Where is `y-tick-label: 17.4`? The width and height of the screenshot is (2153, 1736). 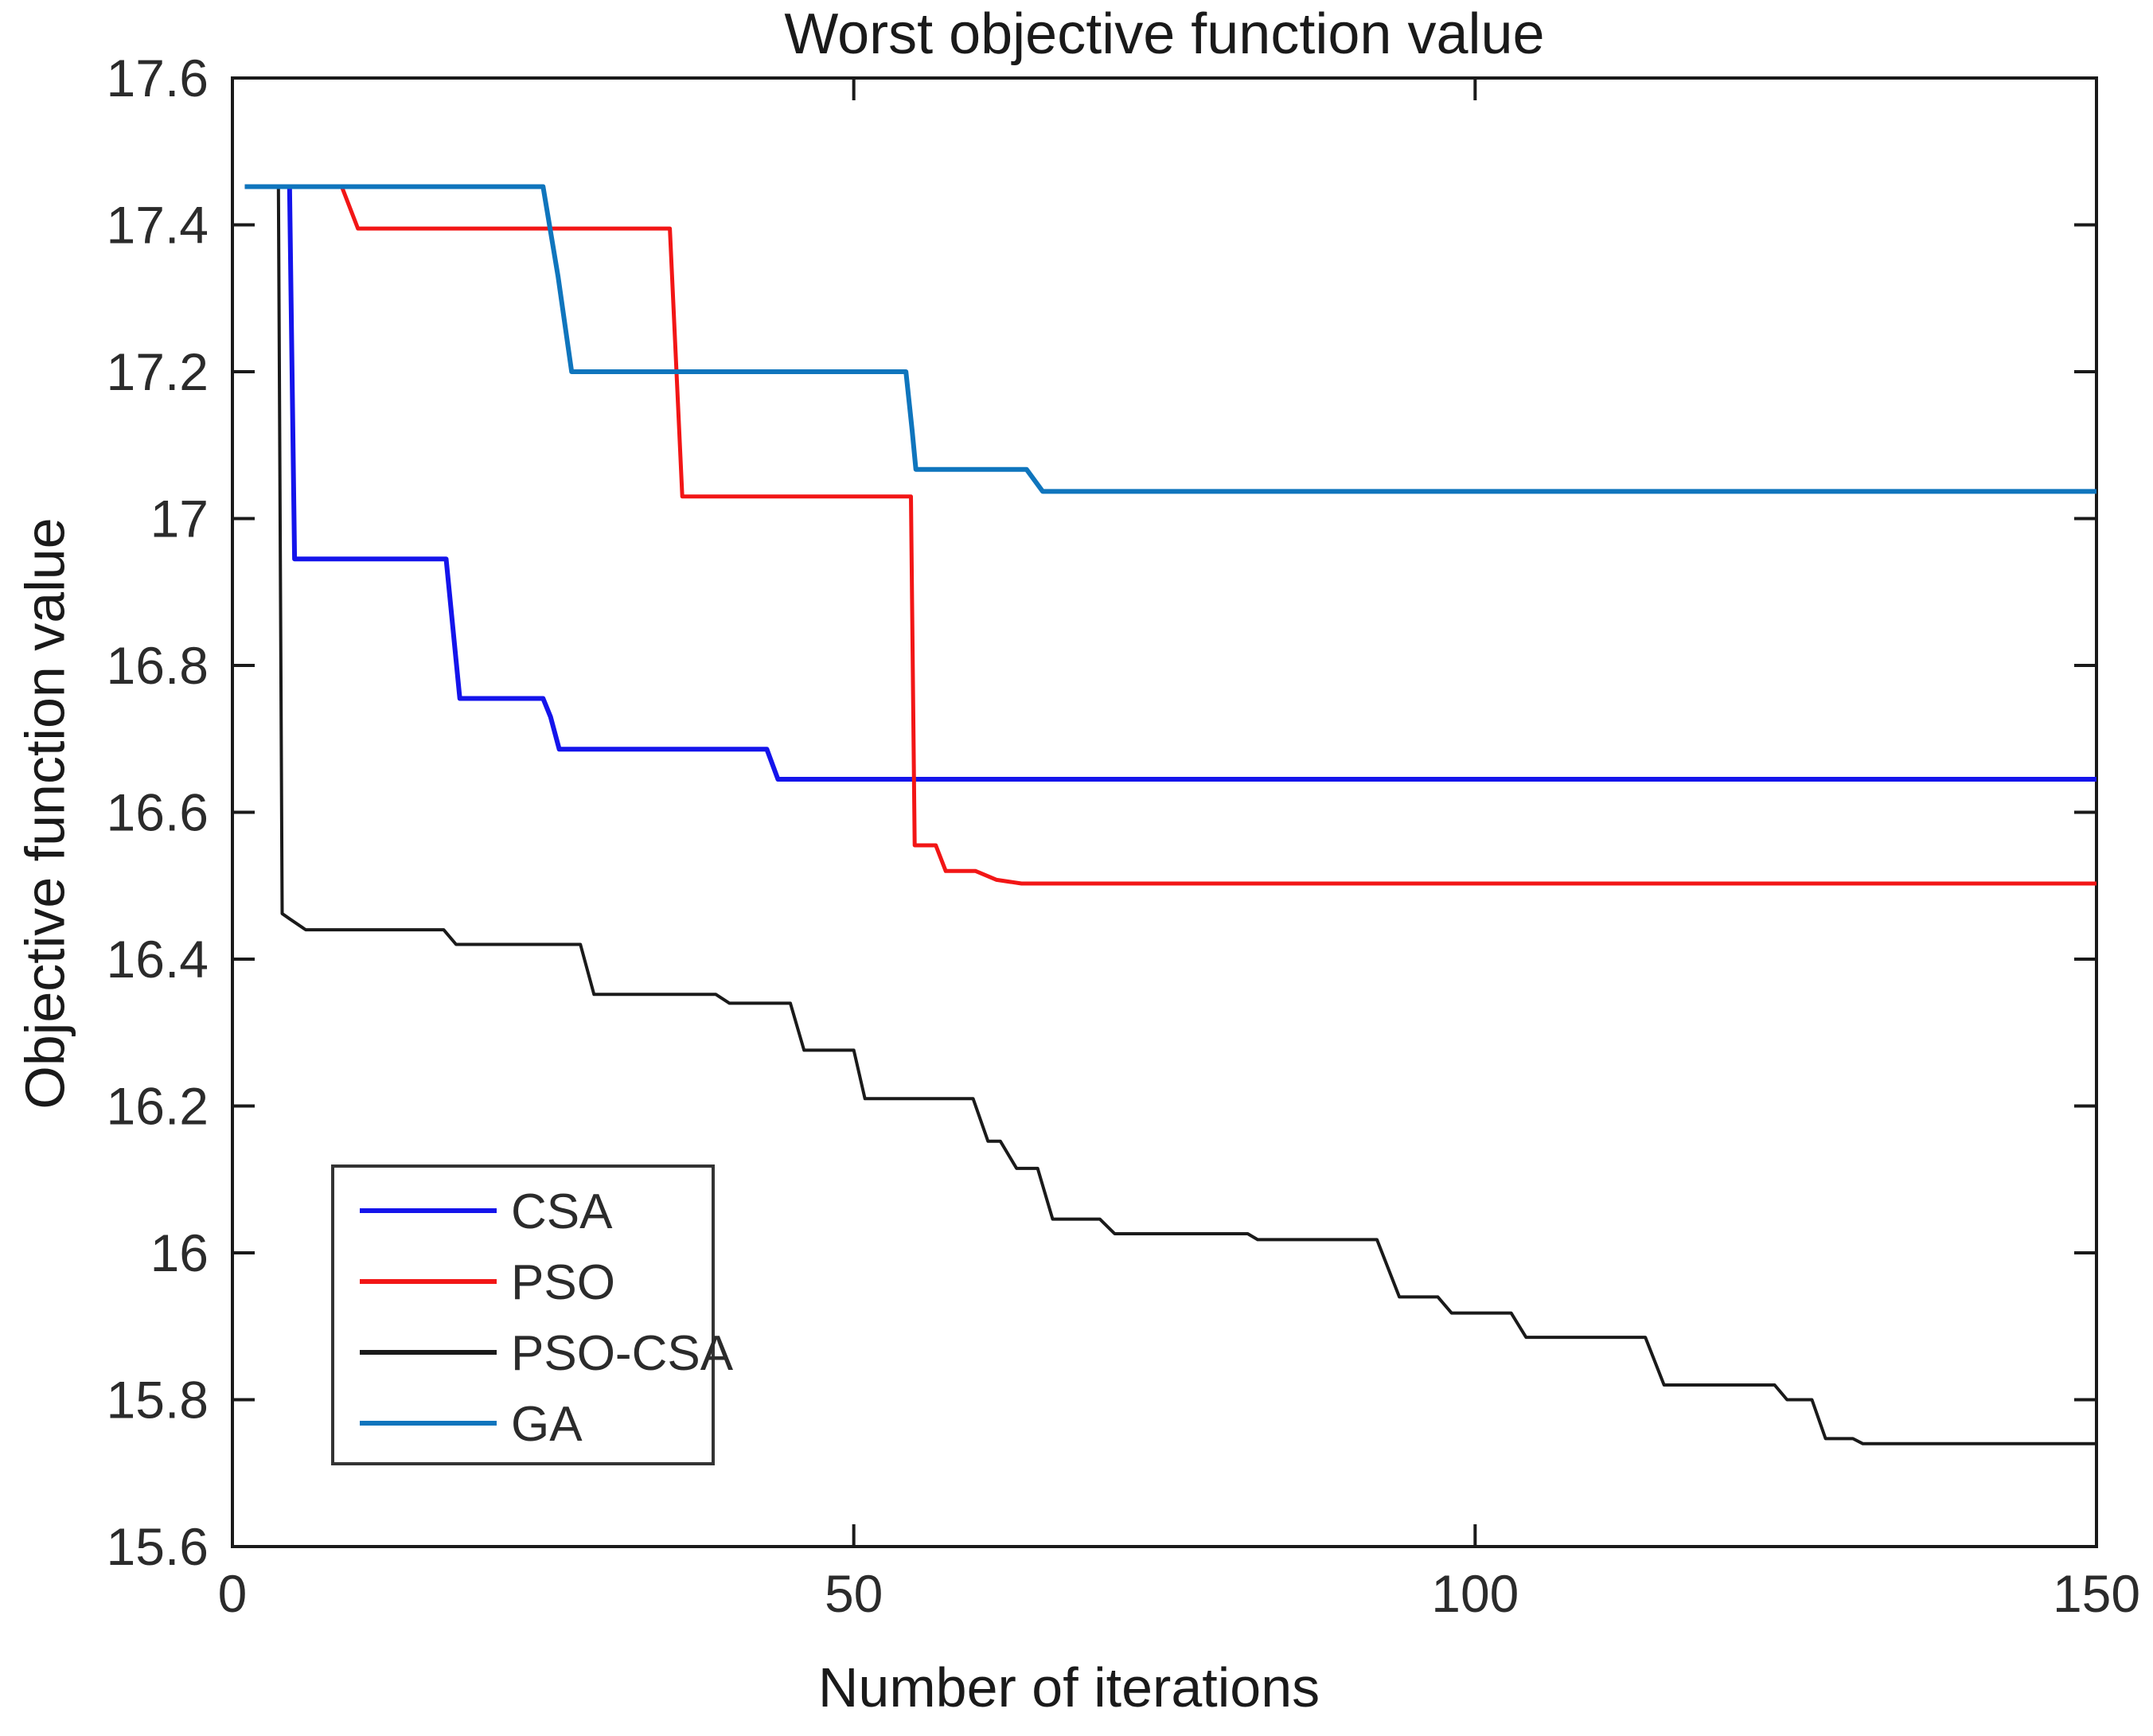
y-tick-label: 17.4 is located at coordinates (158, 225).